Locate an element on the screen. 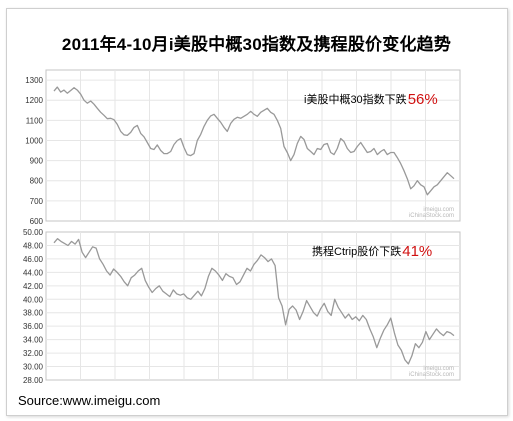 The height and width of the screenshot is (421, 513). y-tick-label: 1200 is located at coordinates (34, 100).